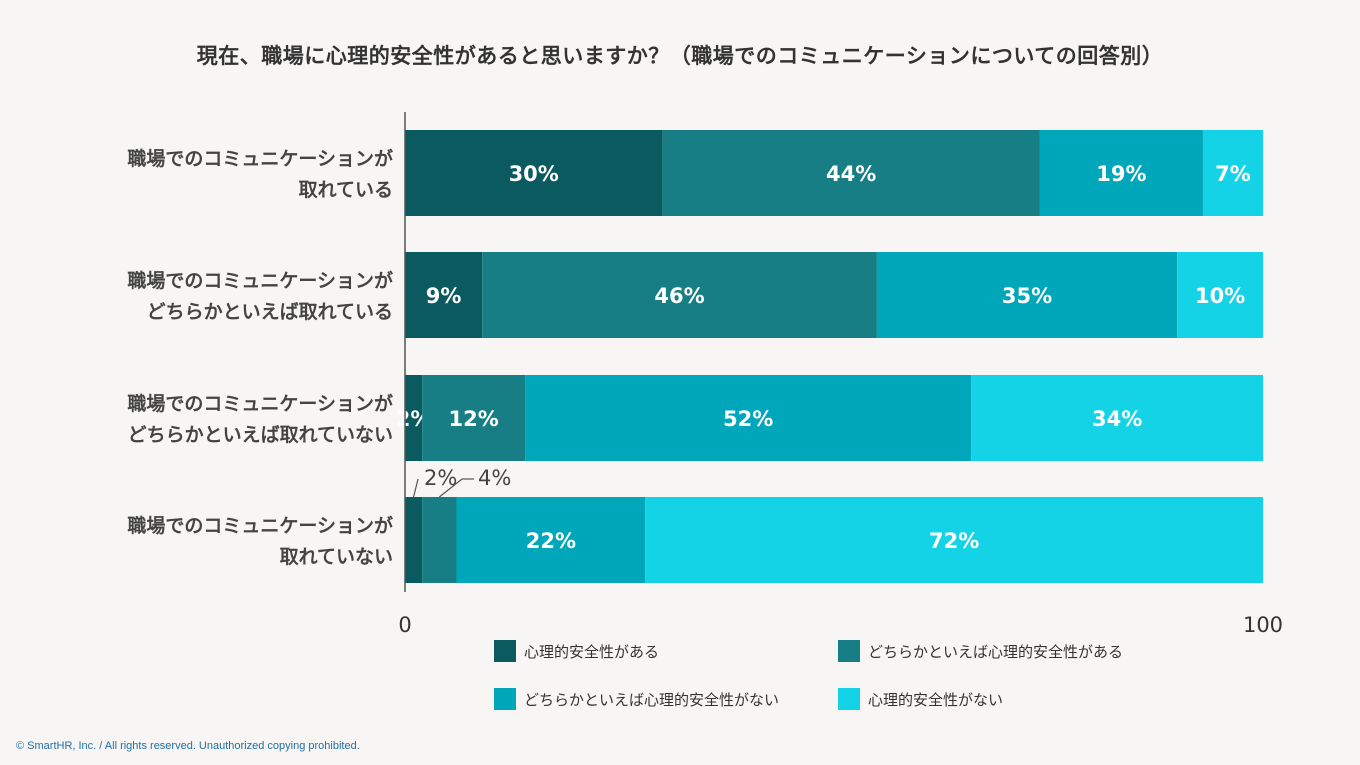 The image size is (1360, 765). I want to click on bar-value-label: 46%, so click(679, 296).